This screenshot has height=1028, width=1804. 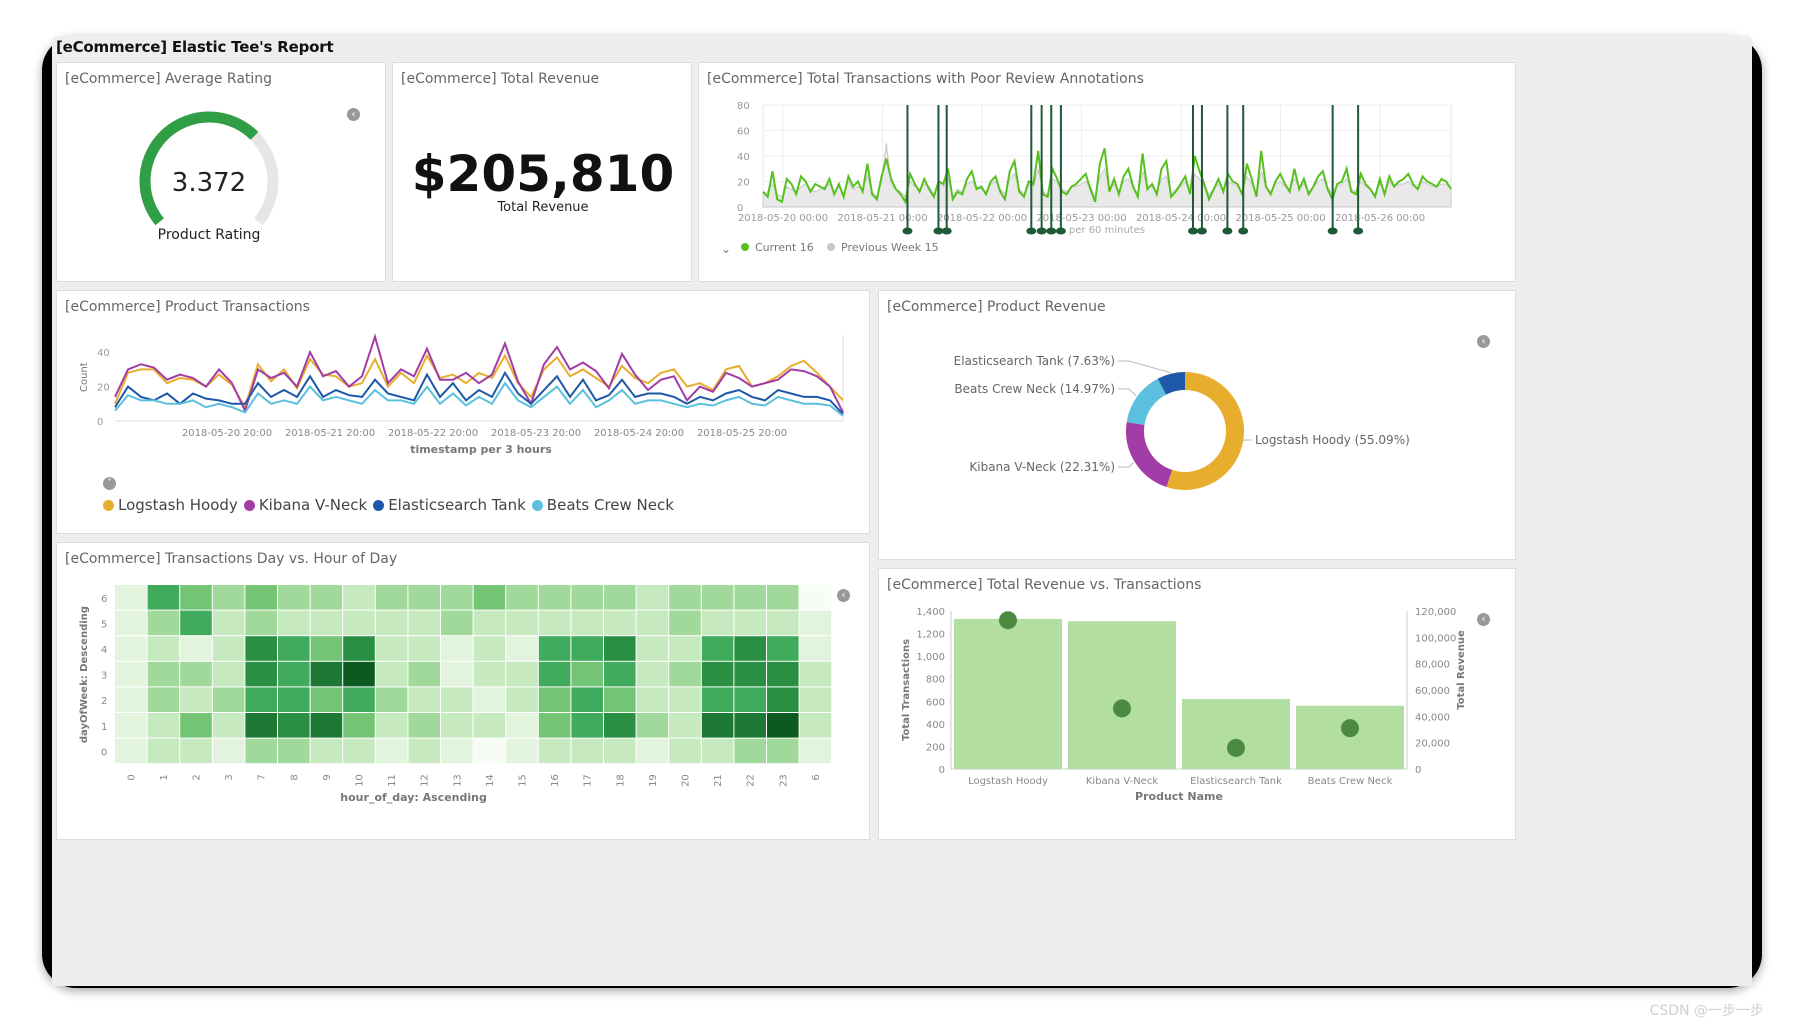 I want to click on x-tick-label: 19, so click(x=653, y=780).